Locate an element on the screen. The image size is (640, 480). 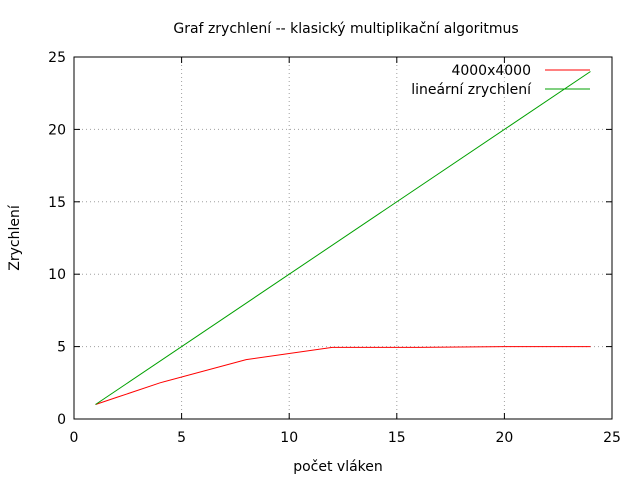
legend-label: lineární zrychlení is located at coordinates (471, 90).